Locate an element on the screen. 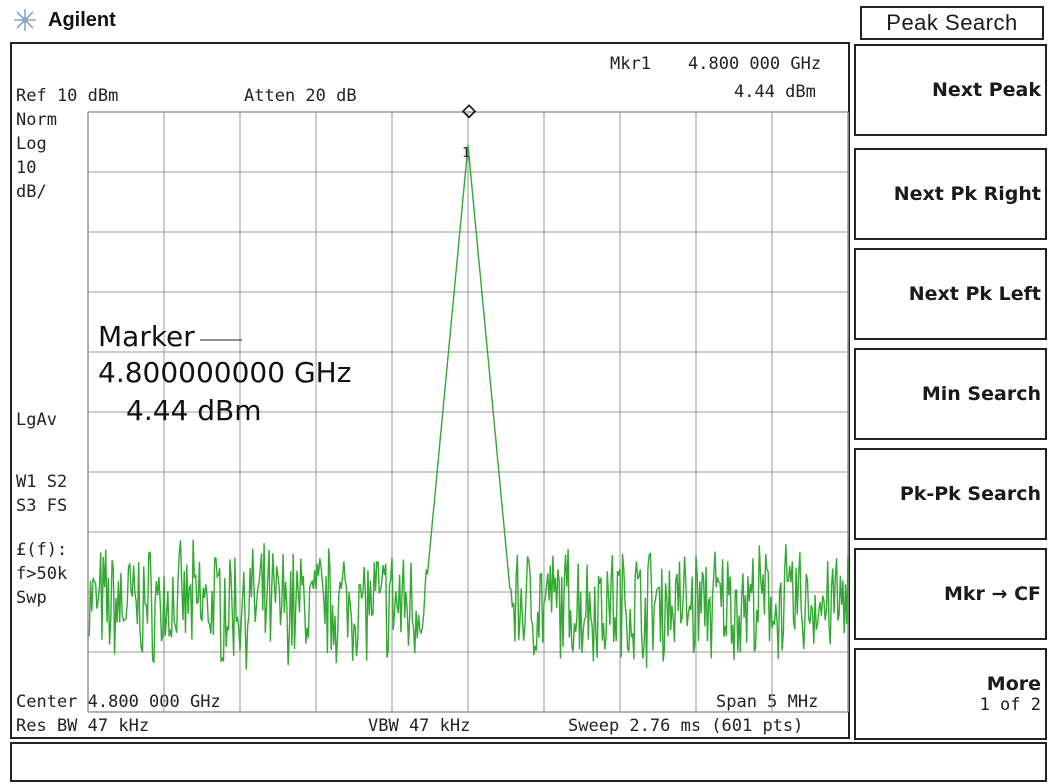 The width and height of the screenshot is (1051, 784). annot-trace-w1s2: W1 S2 is located at coordinates (42, 482).